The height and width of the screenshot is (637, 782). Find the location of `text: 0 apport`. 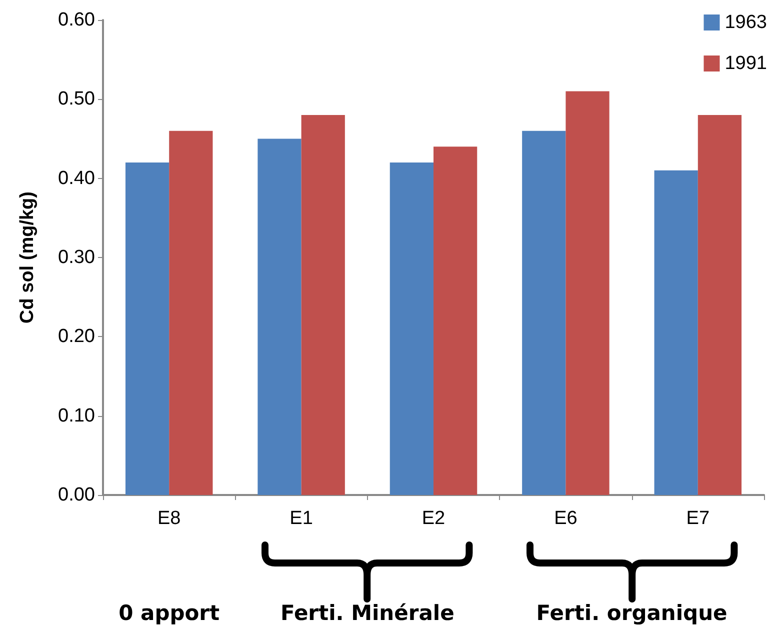

text: 0 apport is located at coordinates (169, 613).